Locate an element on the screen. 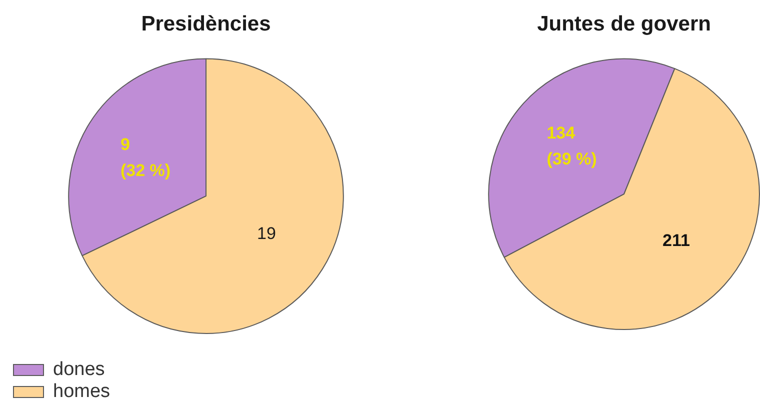  data-label: 211 is located at coordinates (676, 240).